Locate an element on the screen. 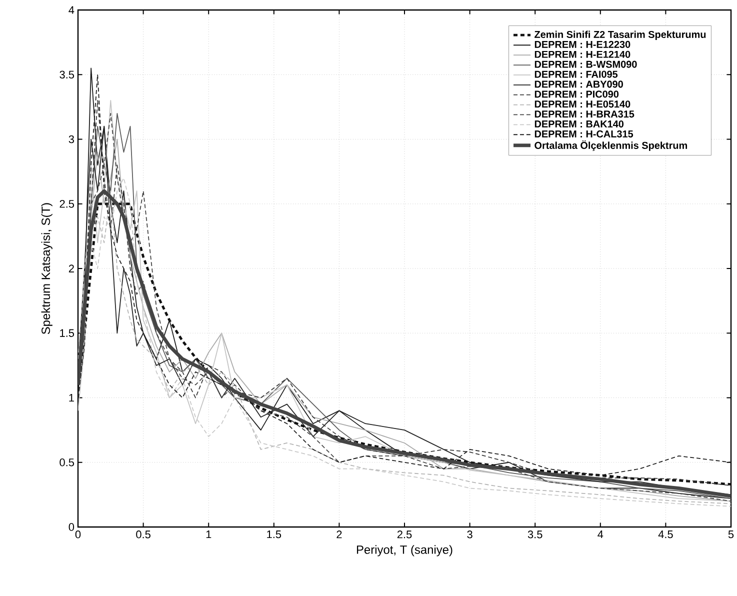  x-tick-label: 3.5 is located at coordinates (535, 534).